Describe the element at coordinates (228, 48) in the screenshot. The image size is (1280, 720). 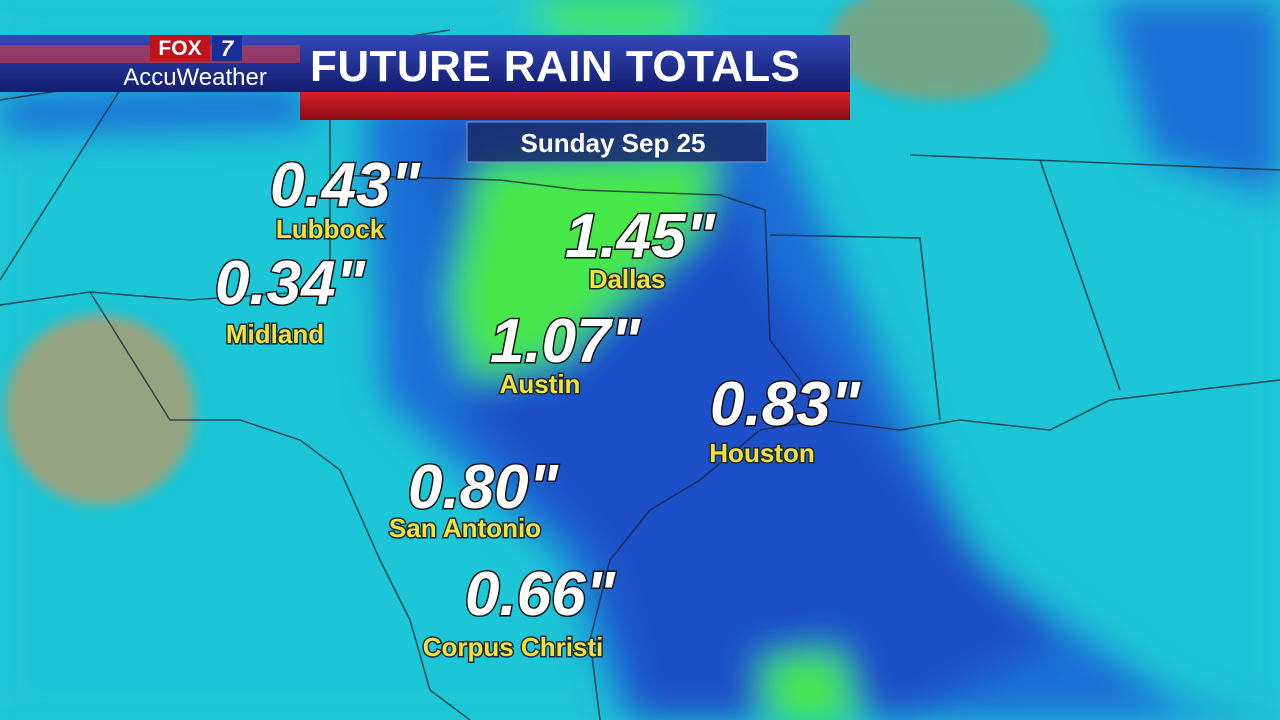
I see `logo-number: 7` at that location.